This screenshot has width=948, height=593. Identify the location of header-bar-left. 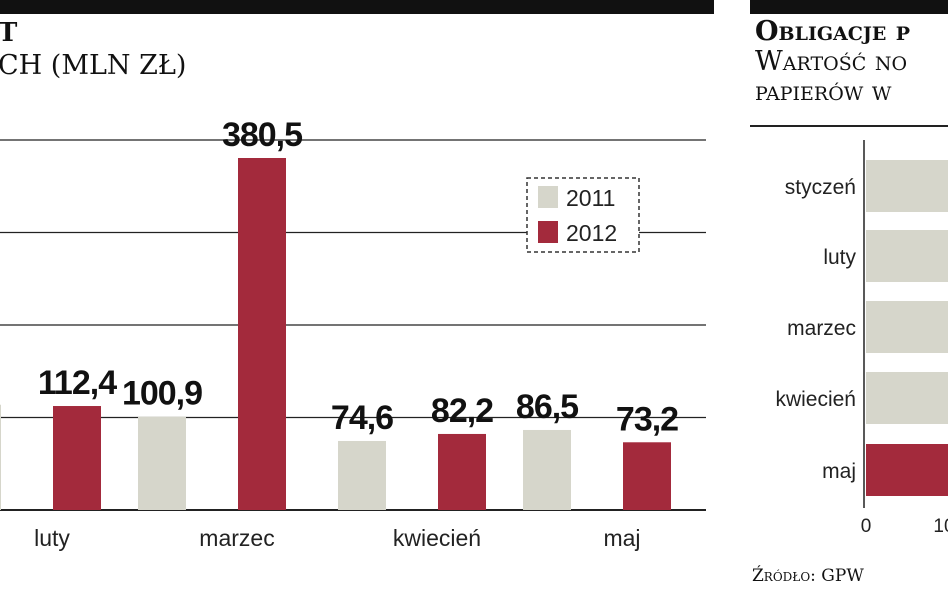
(357, 7).